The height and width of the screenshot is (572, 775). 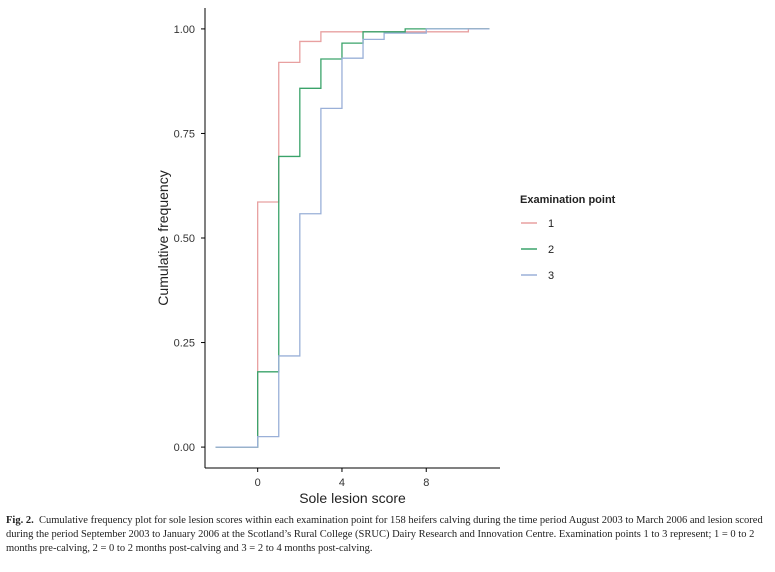 What do you see at coordinates (568, 200) in the screenshot?
I see `legend-title: Examination point` at bounding box center [568, 200].